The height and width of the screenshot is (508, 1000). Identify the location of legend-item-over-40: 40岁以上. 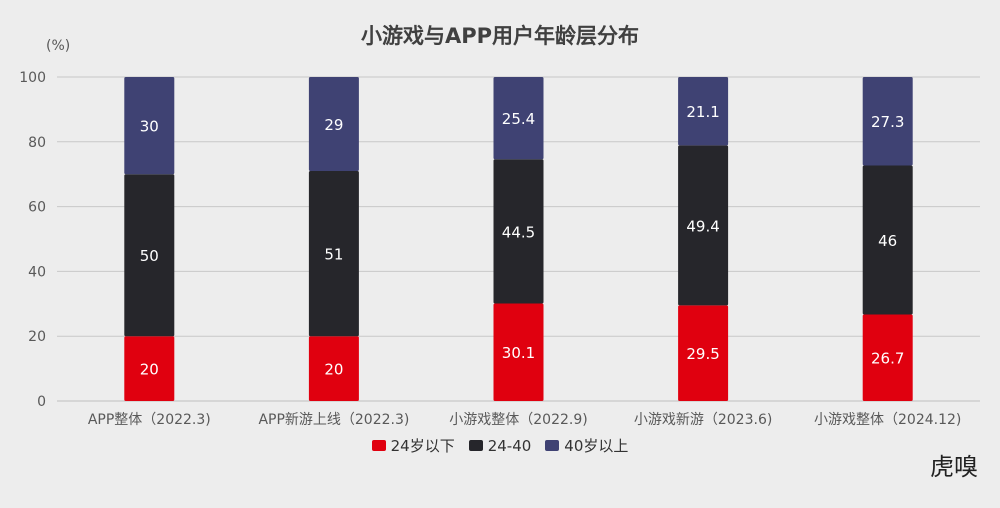
(586, 445).